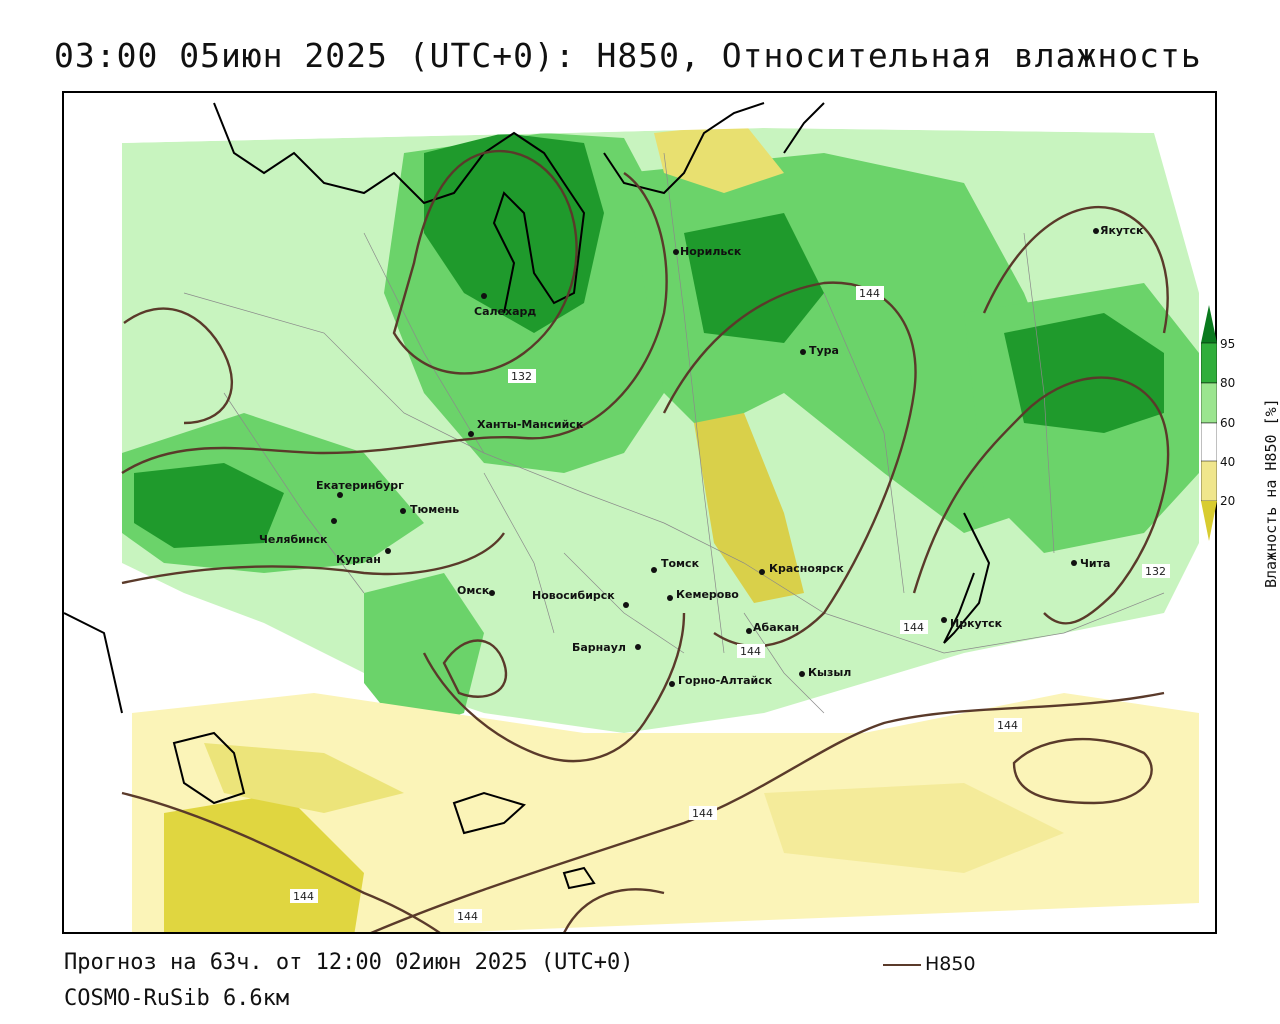 The image size is (1280, 1024). I want to click on city-label: Кызыл, so click(829, 672).